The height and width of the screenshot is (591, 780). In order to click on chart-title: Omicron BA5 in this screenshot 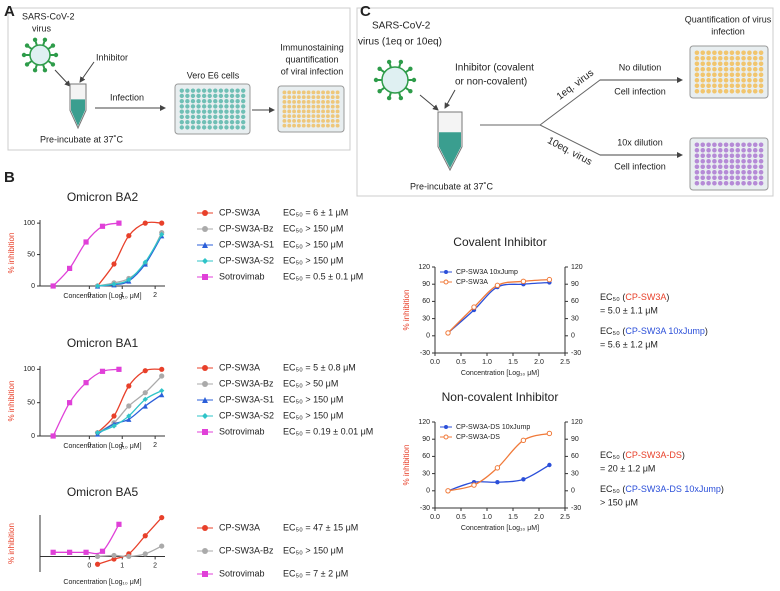, I will do `click(103, 492)`.